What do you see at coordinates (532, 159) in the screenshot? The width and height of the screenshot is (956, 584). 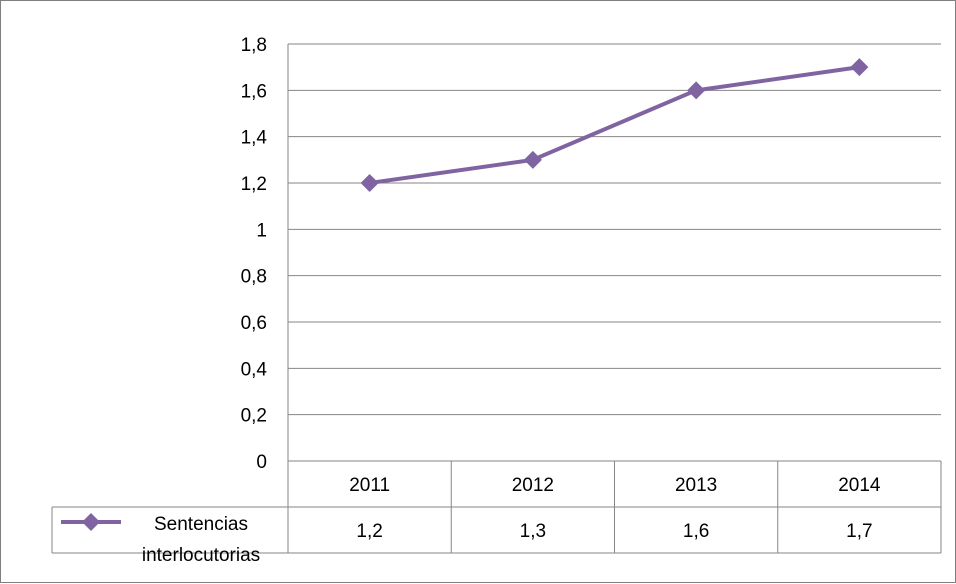 I see `data-point-2012` at bounding box center [532, 159].